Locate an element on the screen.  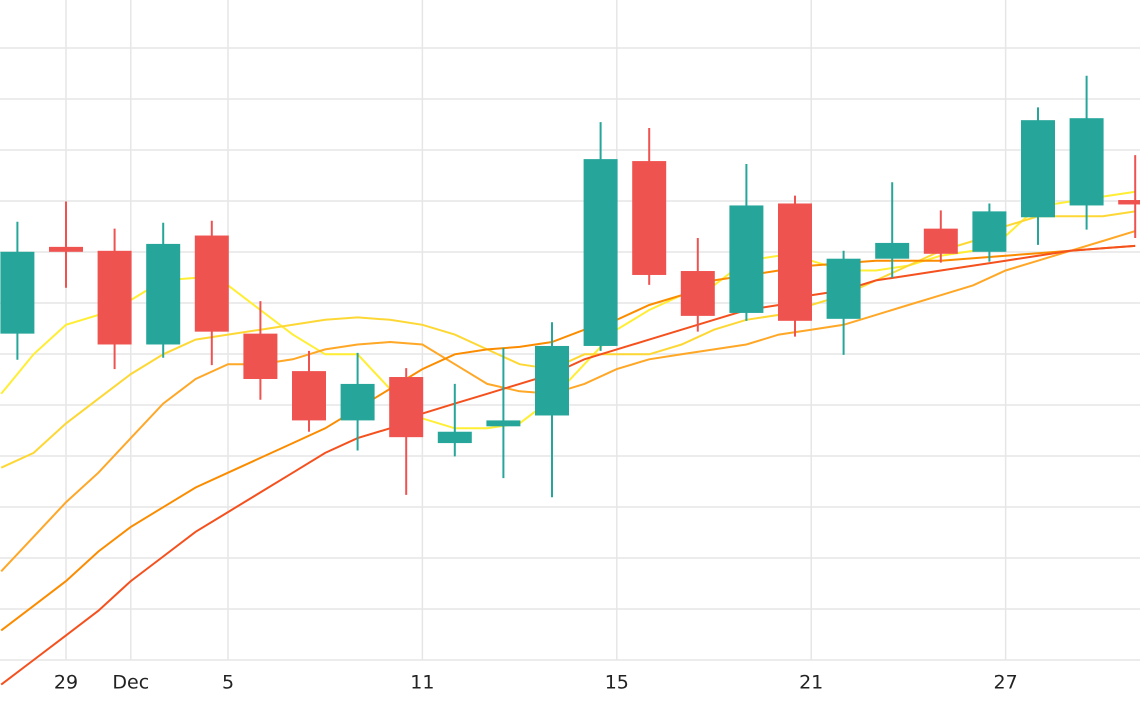
x-tick-label: 15 is located at coordinates (617, 683).